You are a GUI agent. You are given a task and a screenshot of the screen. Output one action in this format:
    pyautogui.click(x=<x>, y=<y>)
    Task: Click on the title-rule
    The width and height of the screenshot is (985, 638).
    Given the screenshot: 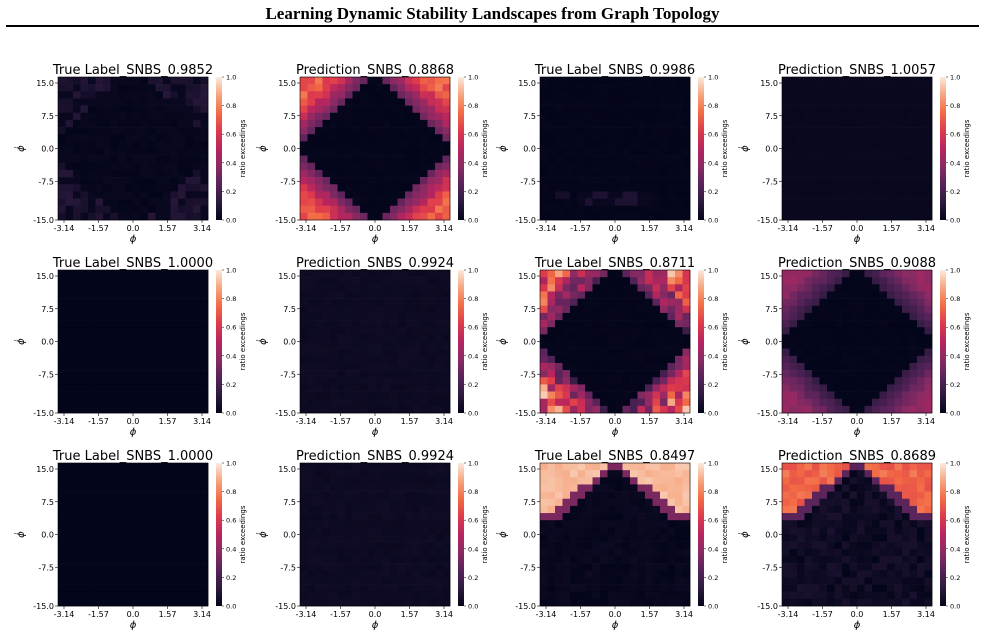 What is the action you would take?
    pyautogui.click(x=492, y=26)
    